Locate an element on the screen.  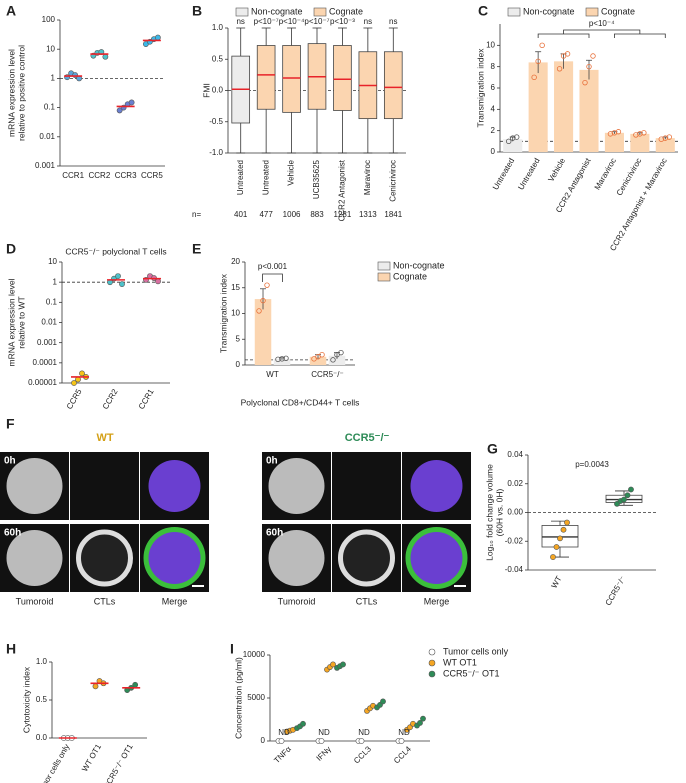
x-tick-label: Vehicle is located at coordinates (291, 172).